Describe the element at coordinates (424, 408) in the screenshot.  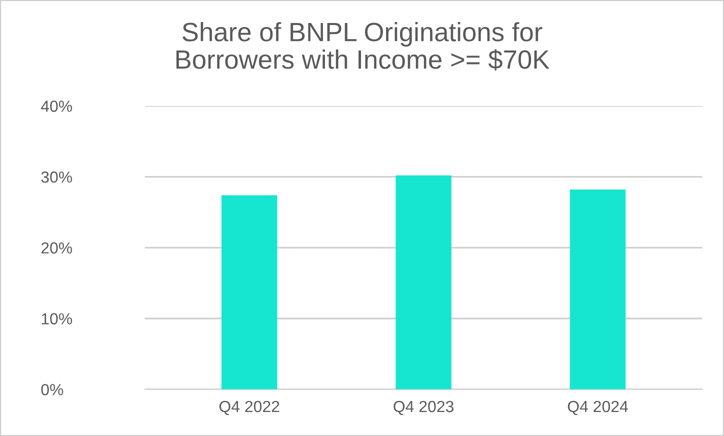
I see `x-tick-label: Q4 2023` at that location.